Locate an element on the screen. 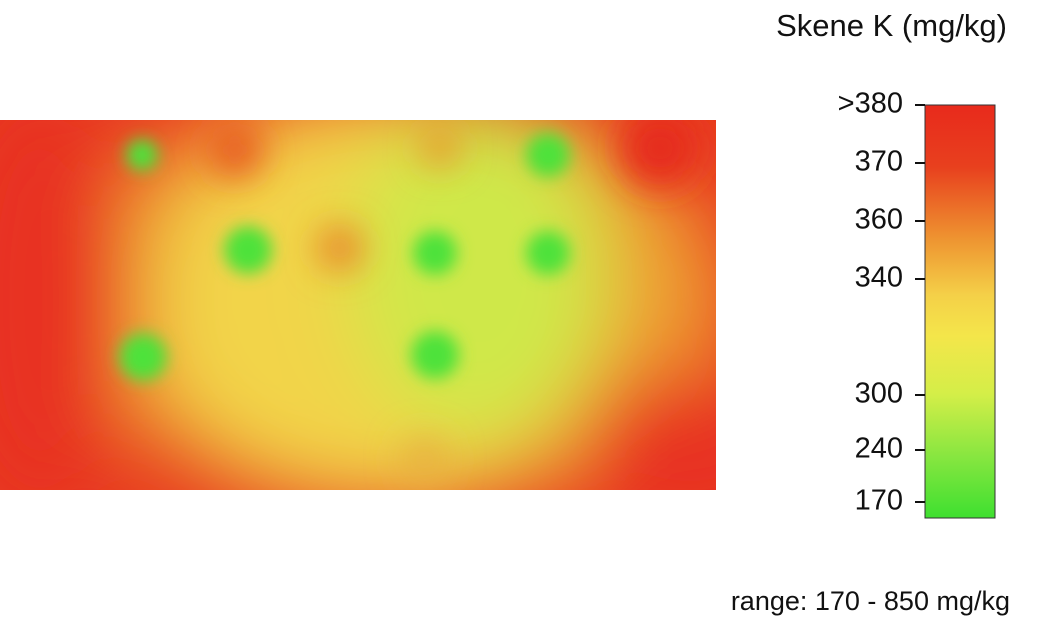 The image size is (1040, 641). color-bar-ticks: >380 370 360 340 300 240 170 is located at coordinates (881, 302).